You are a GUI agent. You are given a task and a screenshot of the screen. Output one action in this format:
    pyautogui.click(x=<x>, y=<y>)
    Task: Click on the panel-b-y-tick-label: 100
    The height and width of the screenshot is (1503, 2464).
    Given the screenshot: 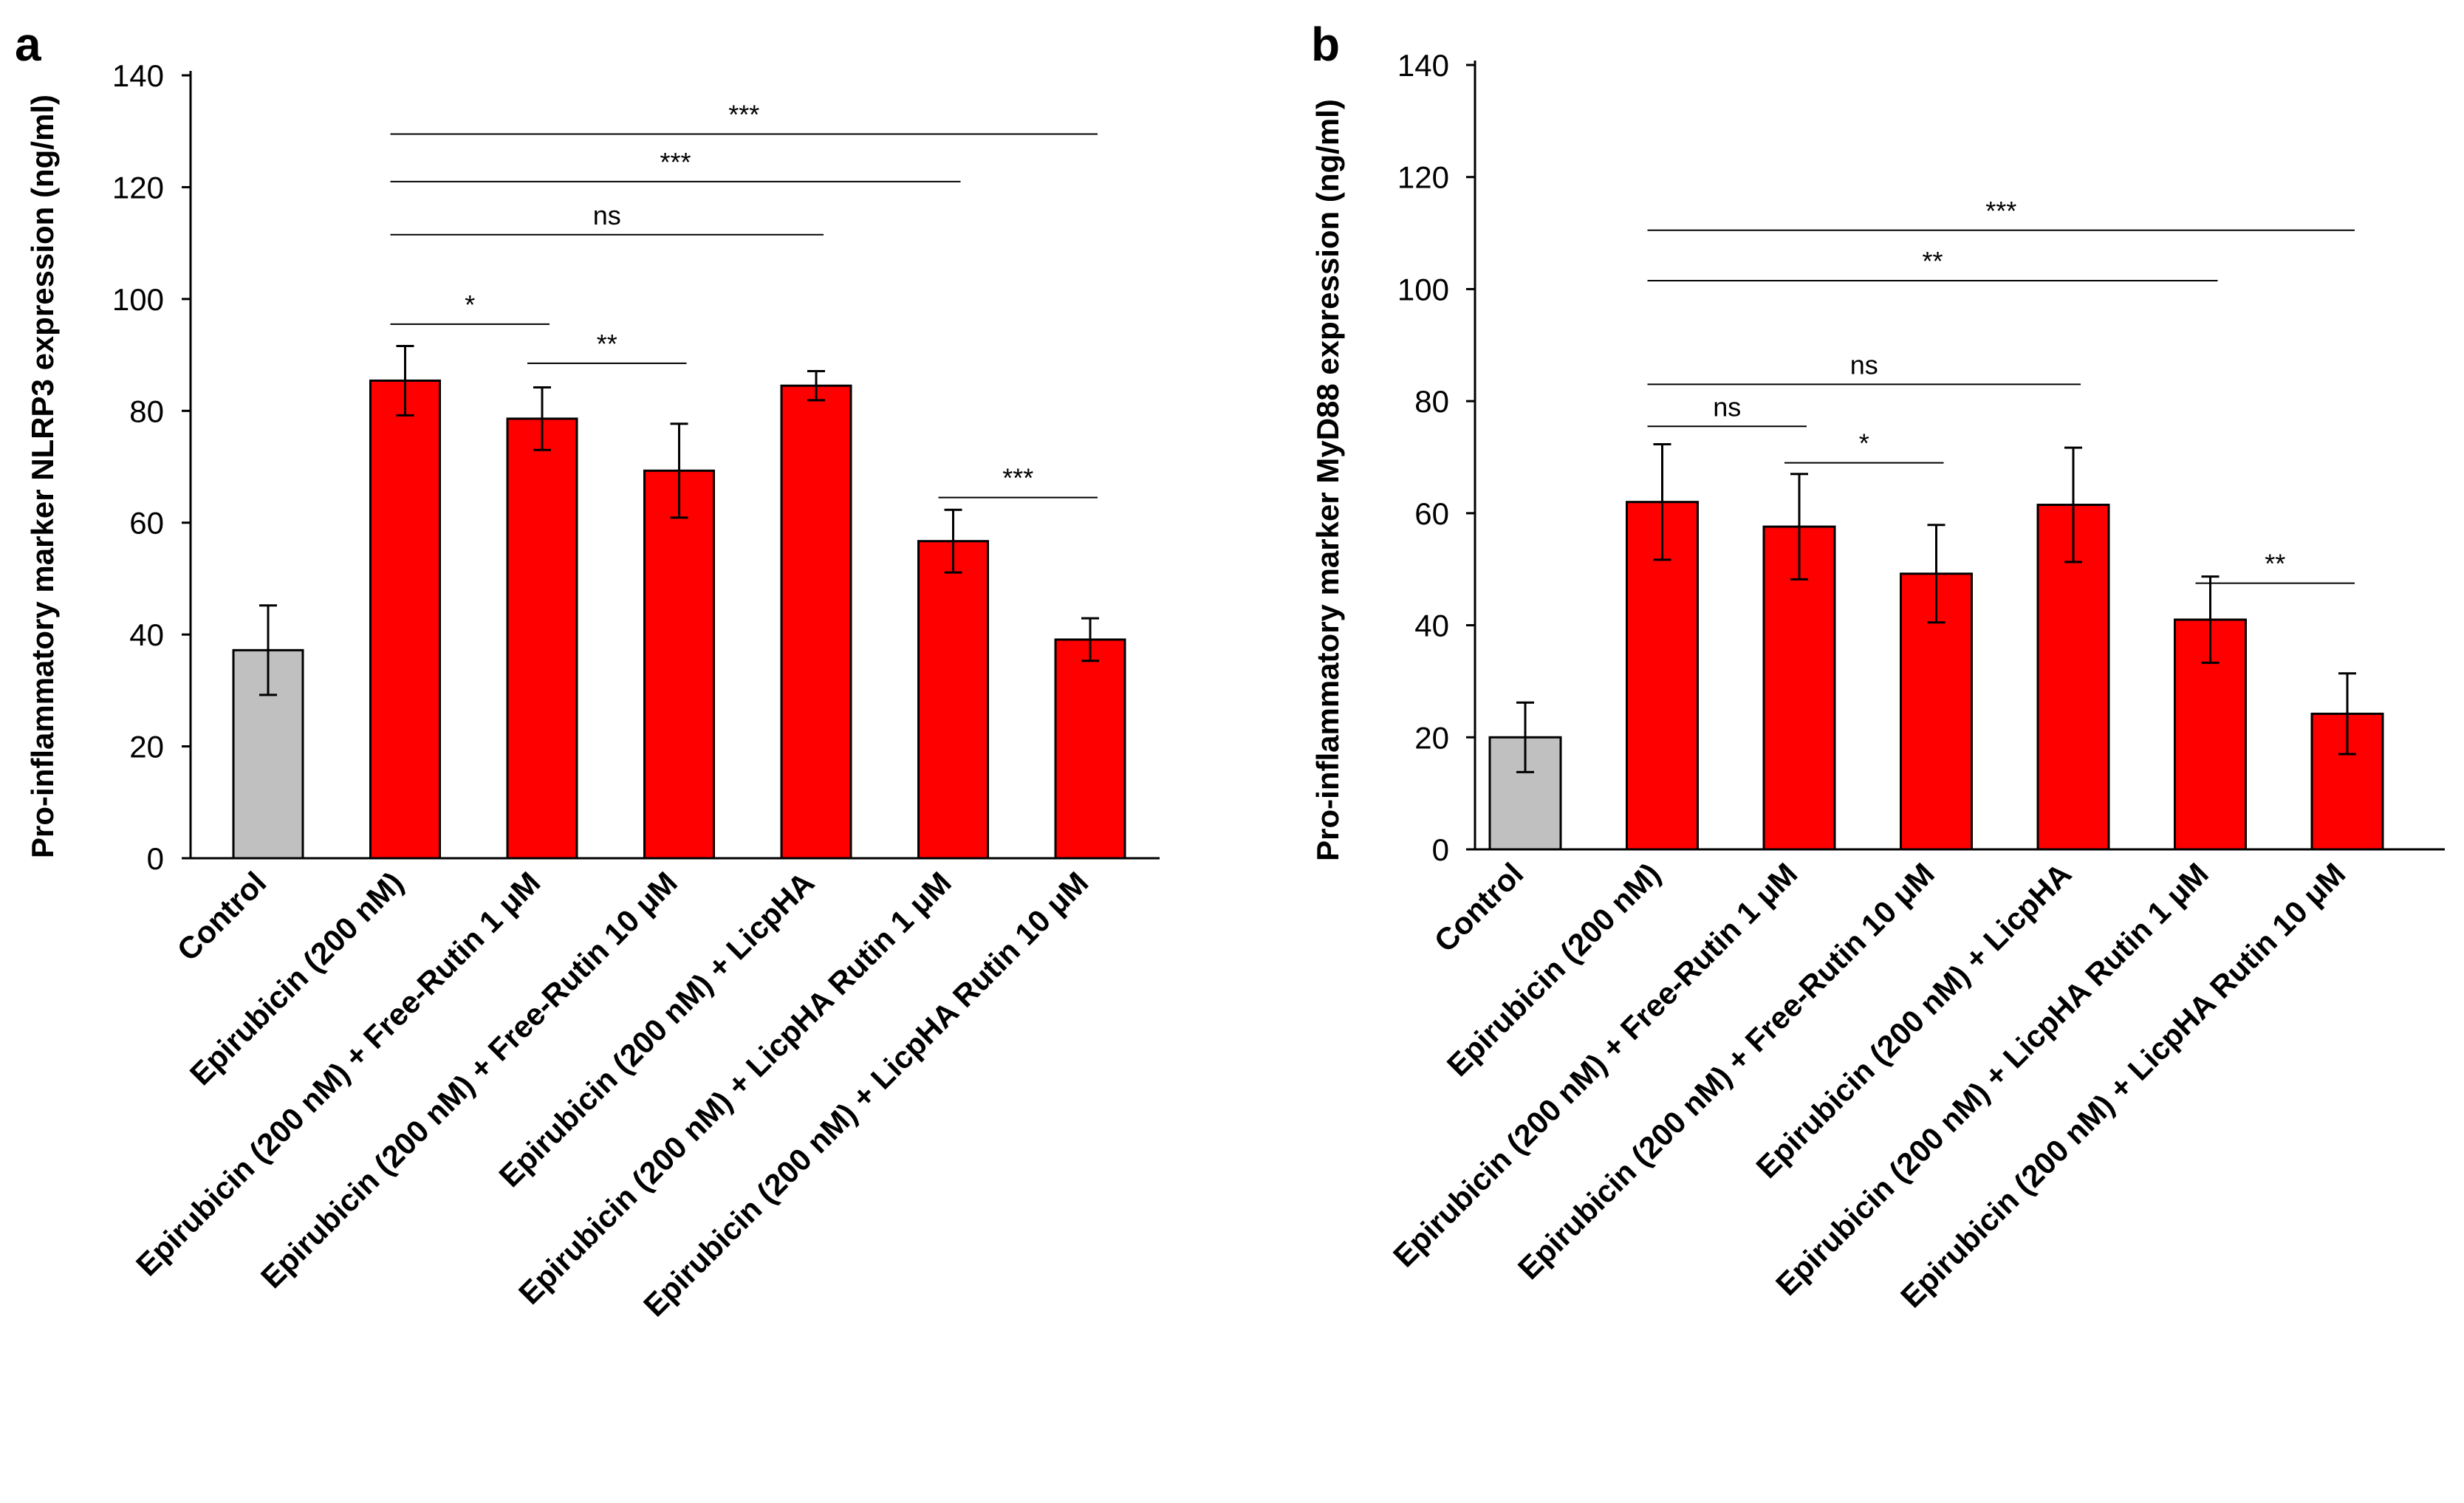 What is the action you would take?
    pyautogui.click(x=1423, y=289)
    